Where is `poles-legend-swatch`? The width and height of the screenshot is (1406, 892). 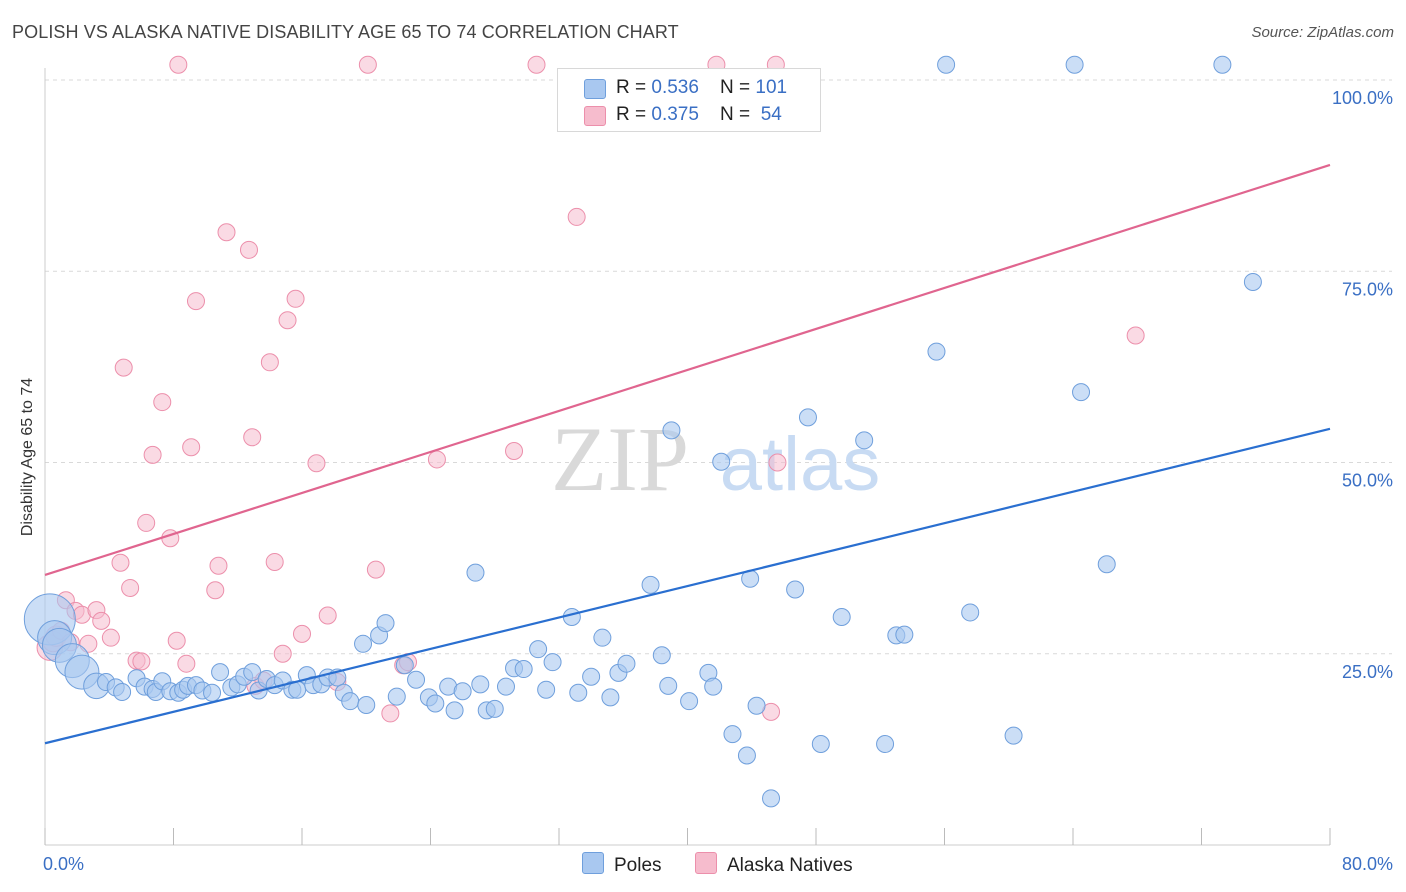 poles-legend-swatch is located at coordinates (593, 863).